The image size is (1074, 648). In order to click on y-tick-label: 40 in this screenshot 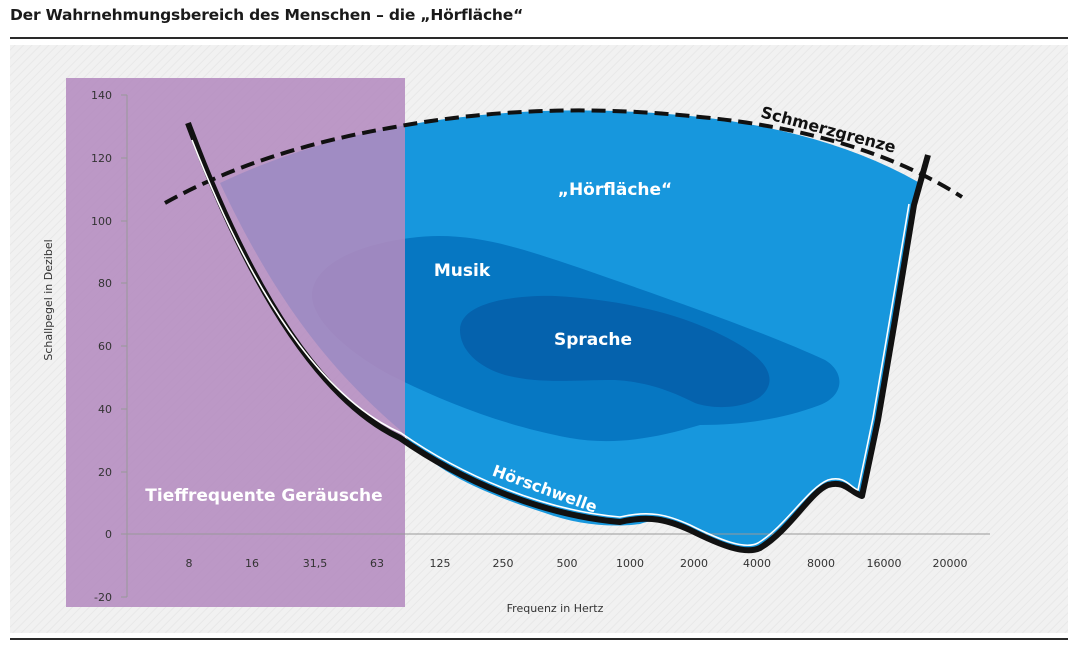, I will do `click(105, 409)`.